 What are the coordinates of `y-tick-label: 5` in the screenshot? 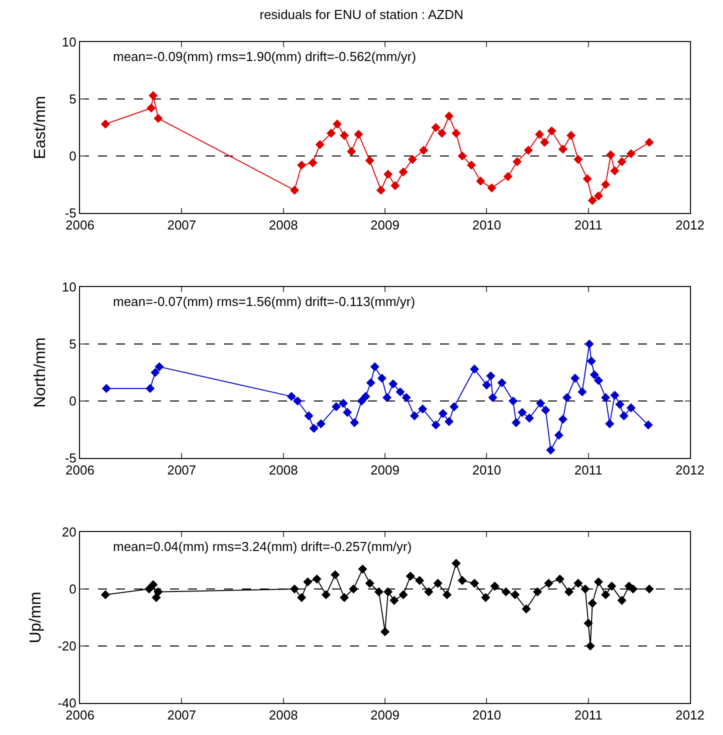 It's located at (72, 99).